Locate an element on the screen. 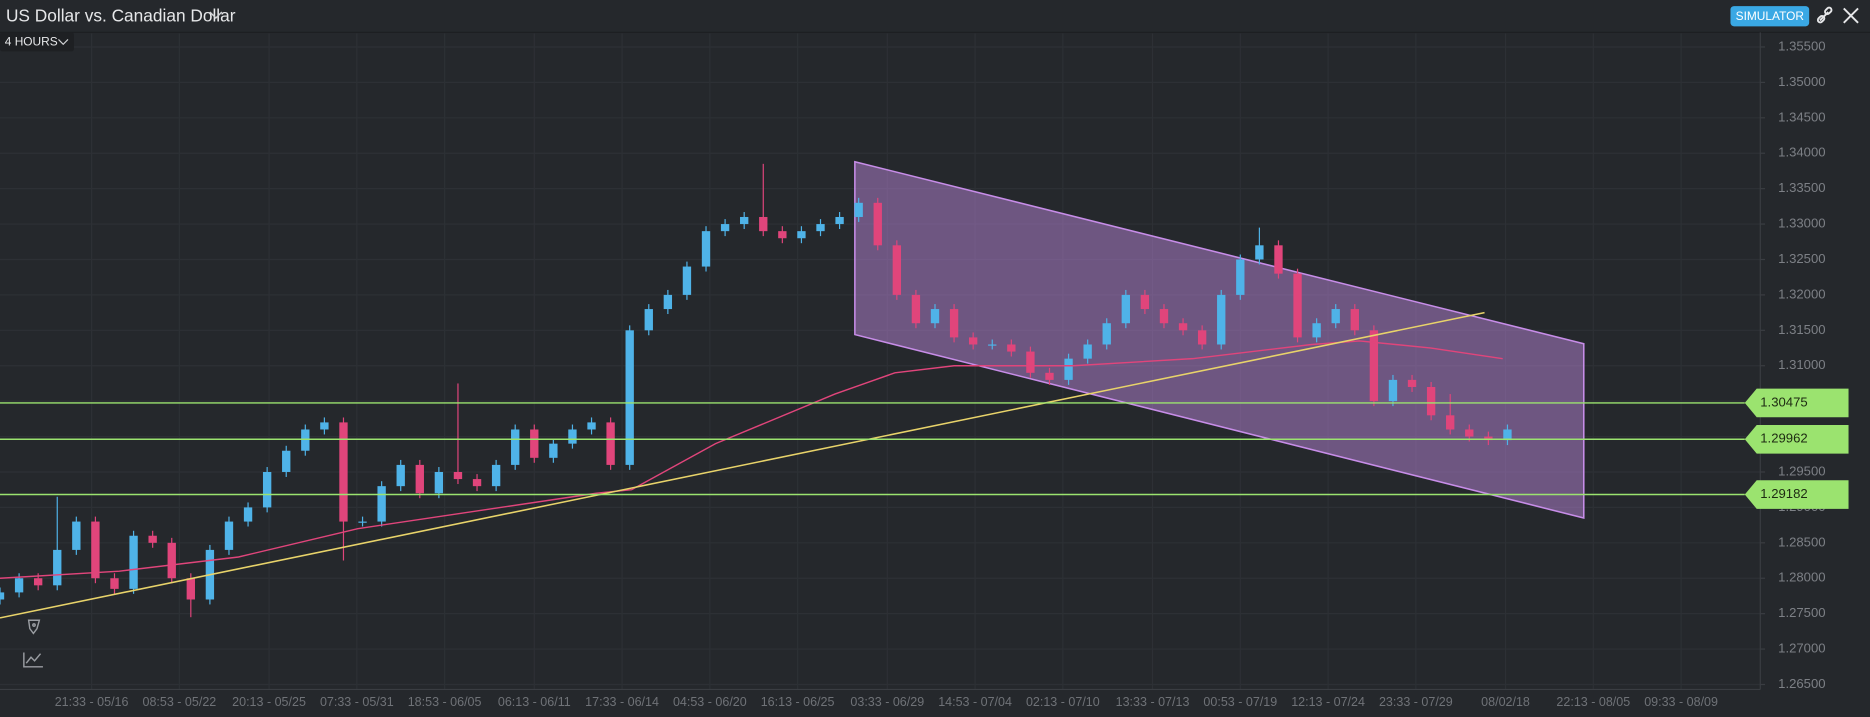 The image size is (1870, 717). y-tick-label: 1.27500 is located at coordinates (1801, 612).